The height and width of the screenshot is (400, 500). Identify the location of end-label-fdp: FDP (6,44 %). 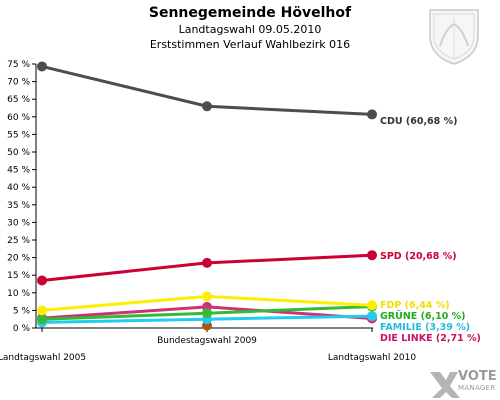
(415, 305).